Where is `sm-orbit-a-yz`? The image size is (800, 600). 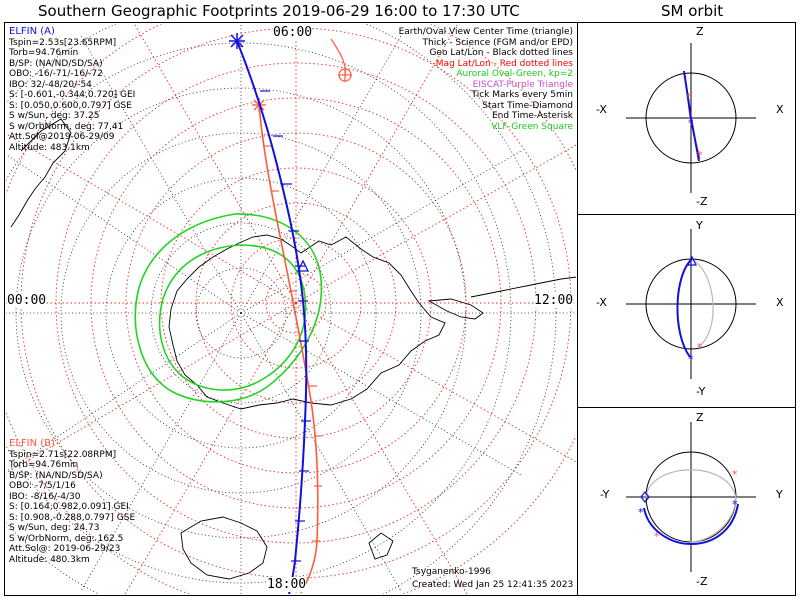
sm-orbit-a-yz is located at coordinates (691, 524).